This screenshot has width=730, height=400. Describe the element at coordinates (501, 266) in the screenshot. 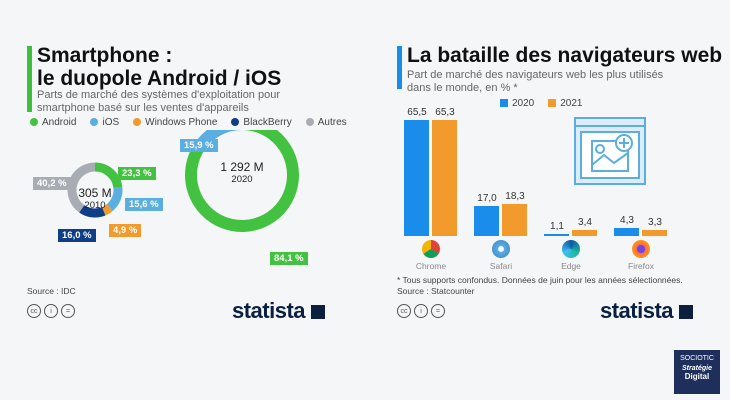

I see `category-label-safari: Safari` at that location.